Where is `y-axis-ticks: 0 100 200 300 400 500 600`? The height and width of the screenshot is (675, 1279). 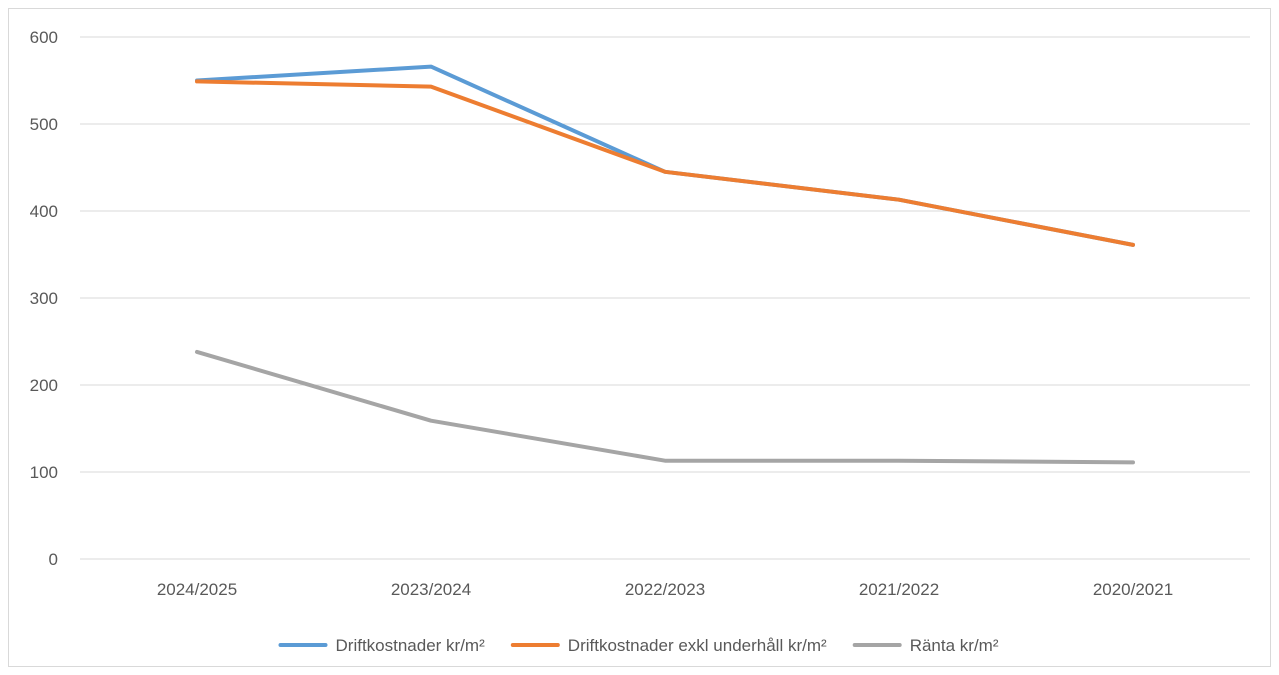
y-axis-ticks: 0 100 200 300 400 500 600 is located at coordinates (44, 298).